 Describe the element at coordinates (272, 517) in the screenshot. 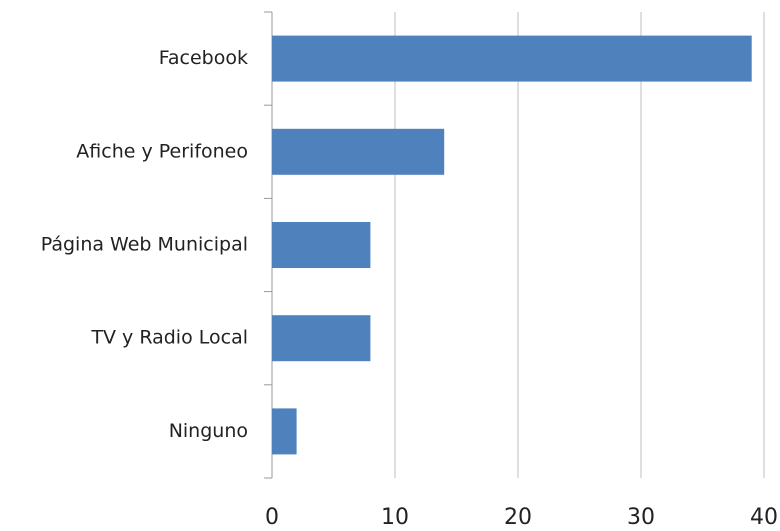

I see `x-tick-label: 0` at that location.